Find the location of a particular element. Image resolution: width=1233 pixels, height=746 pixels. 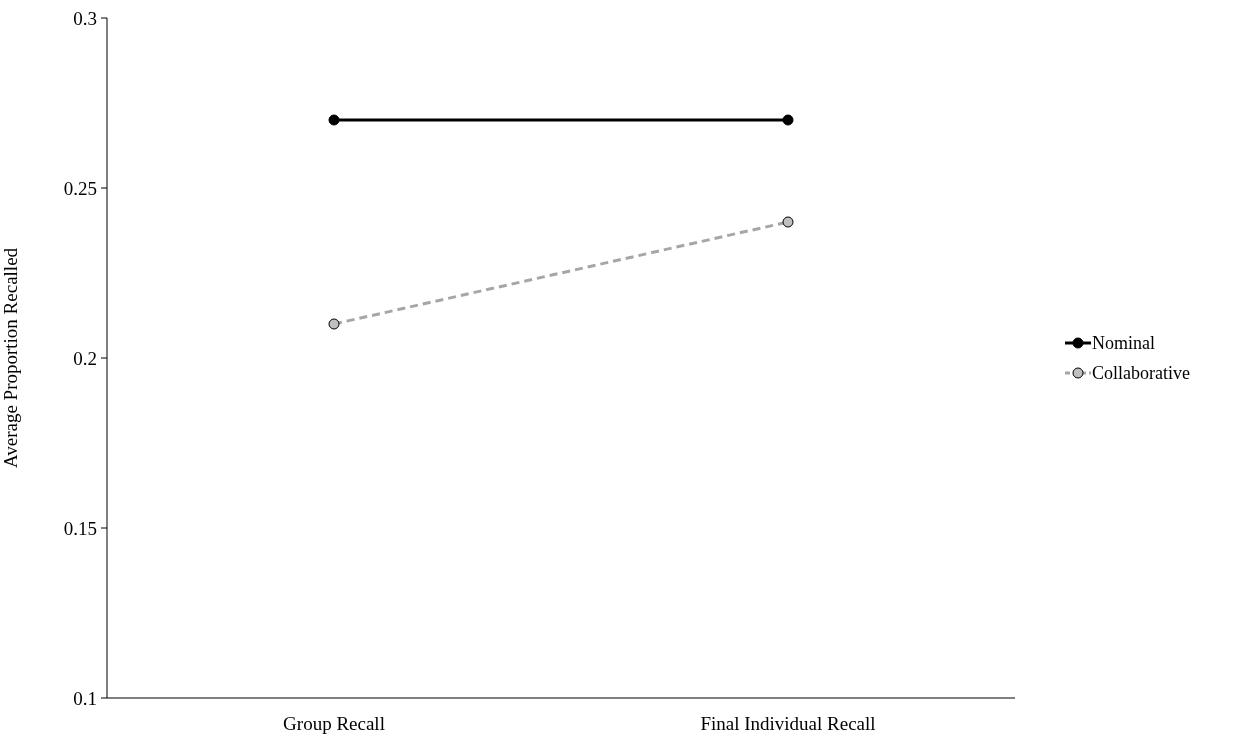

x-tick-label: Group Recall is located at coordinates (334, 723).